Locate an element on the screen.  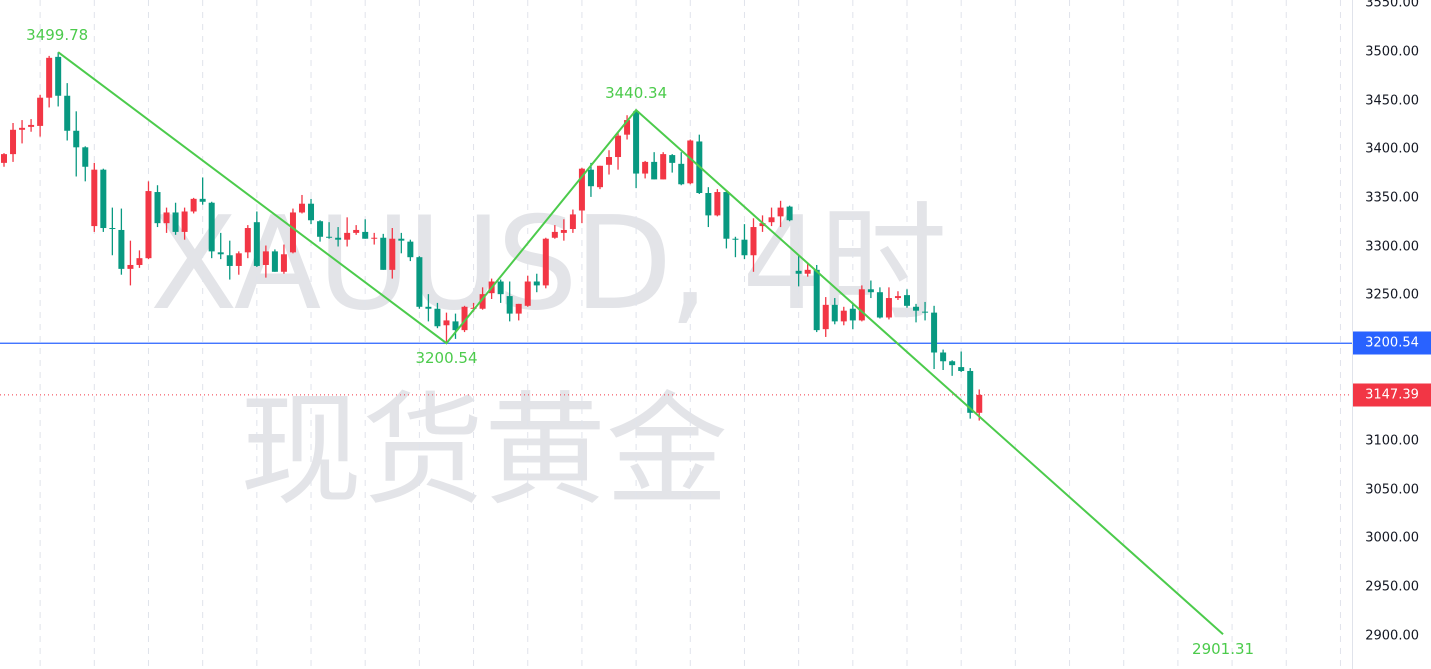
pivot-label: 2901.31 is located at coordinates (1223, 649).